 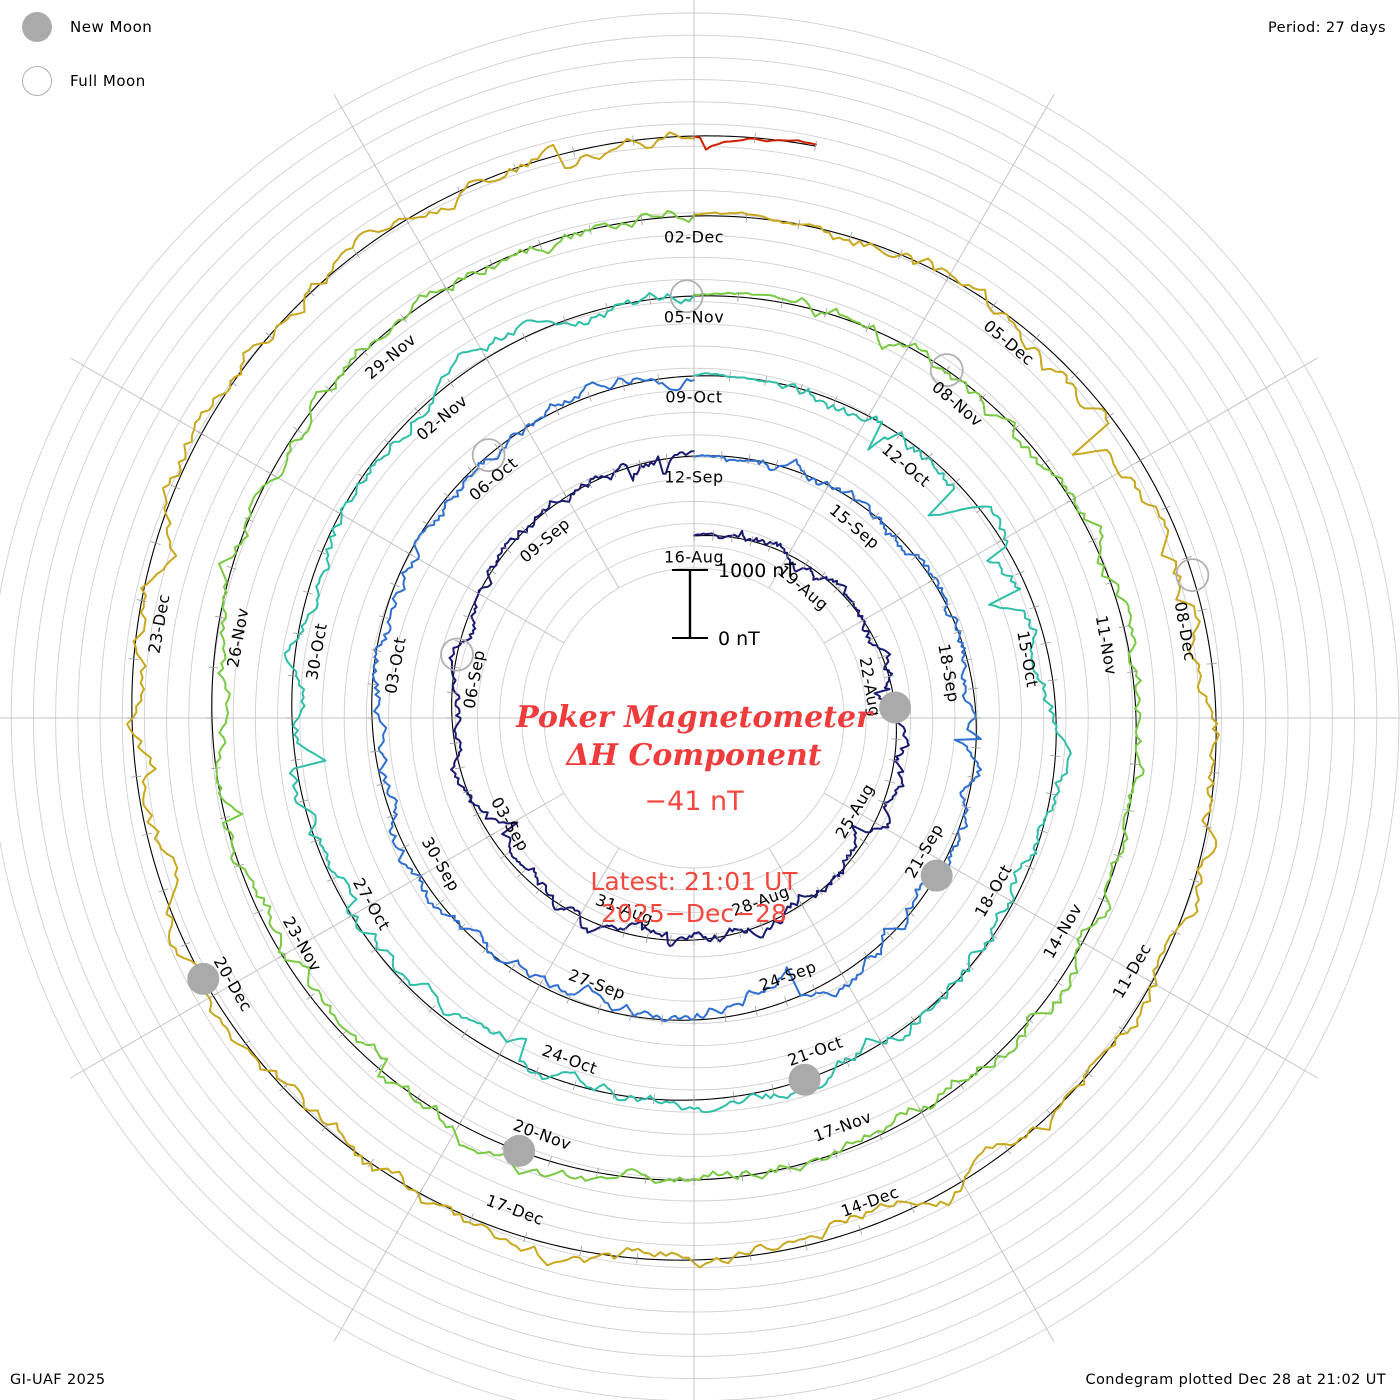 I want to click on date-label: 11-Nov, so click(x=1106, y=645).